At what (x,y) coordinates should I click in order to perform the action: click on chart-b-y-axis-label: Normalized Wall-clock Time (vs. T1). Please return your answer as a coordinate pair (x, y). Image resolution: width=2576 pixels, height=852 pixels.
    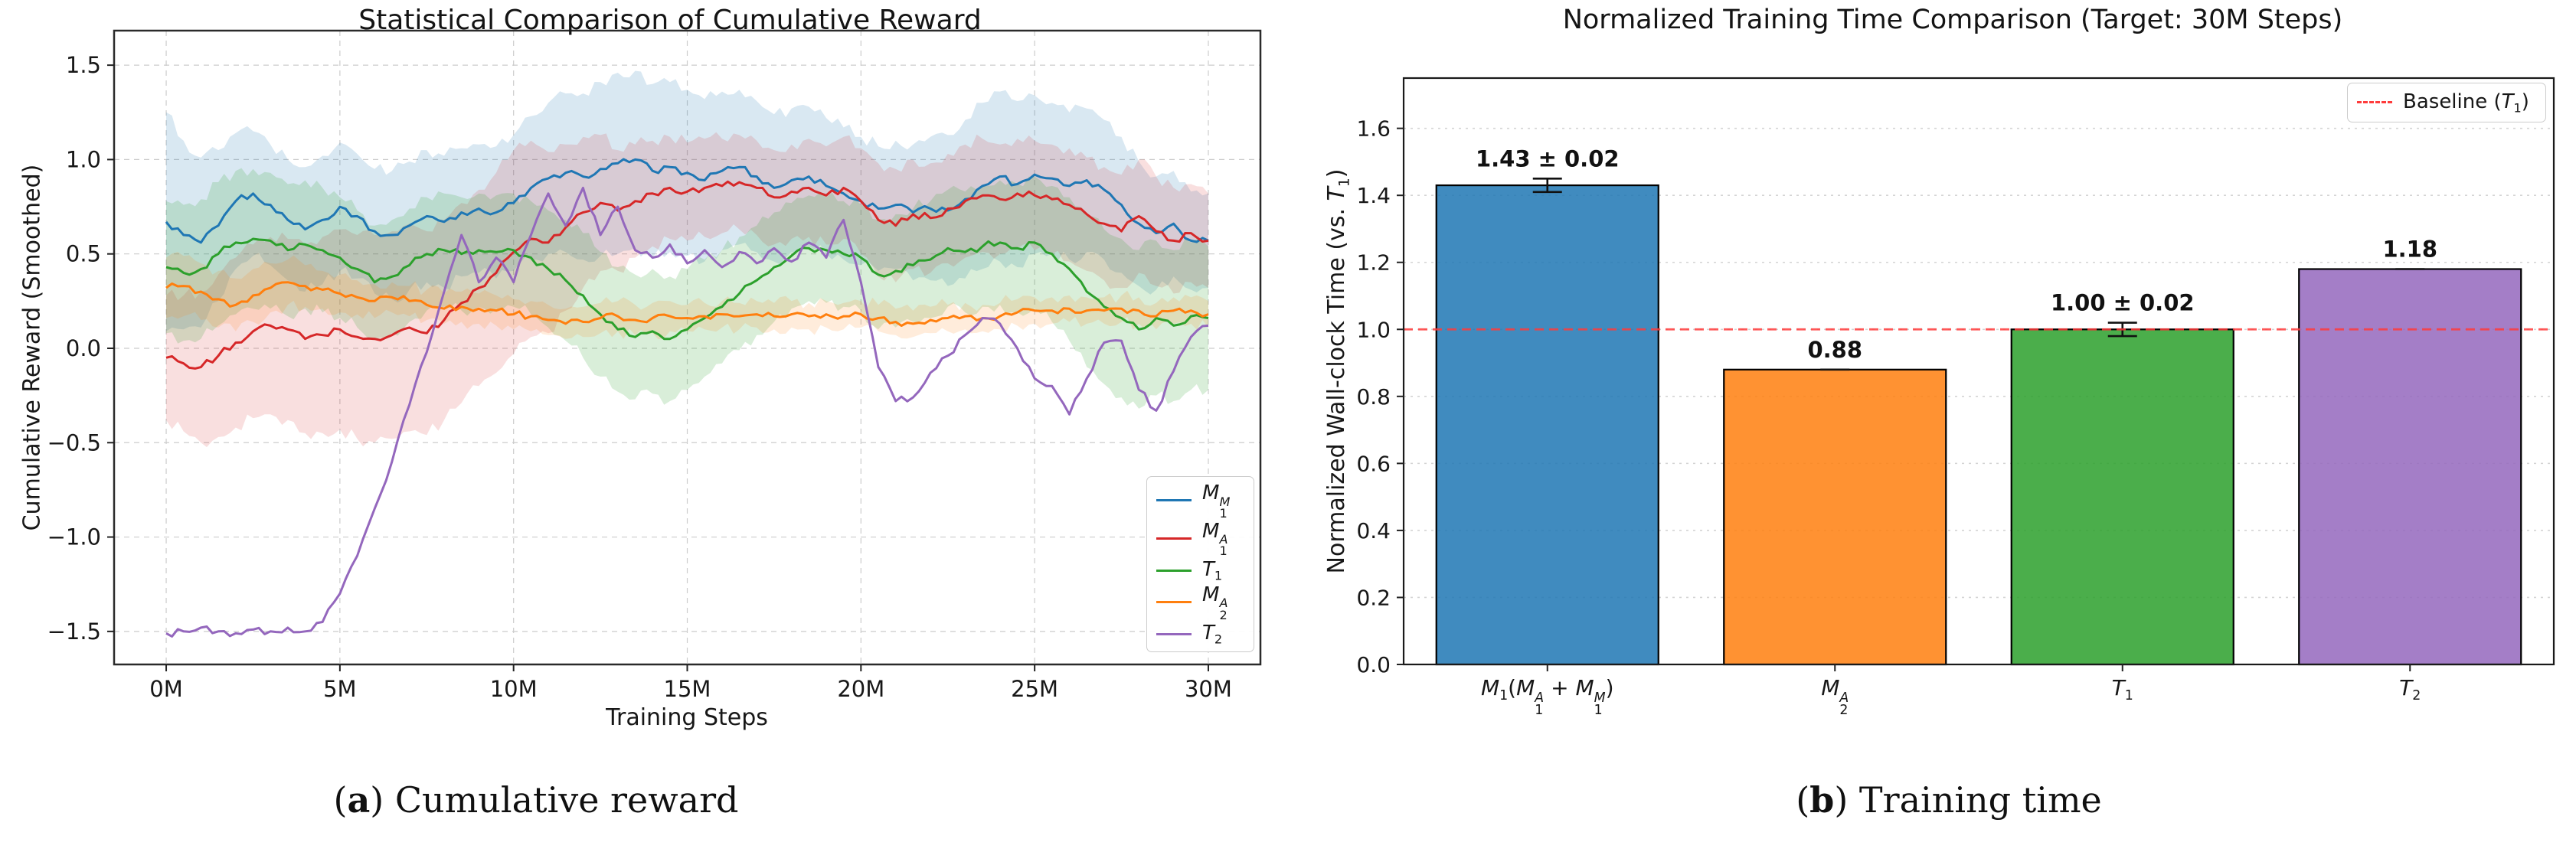
    Looking at the image, I should click on (1337, 371).